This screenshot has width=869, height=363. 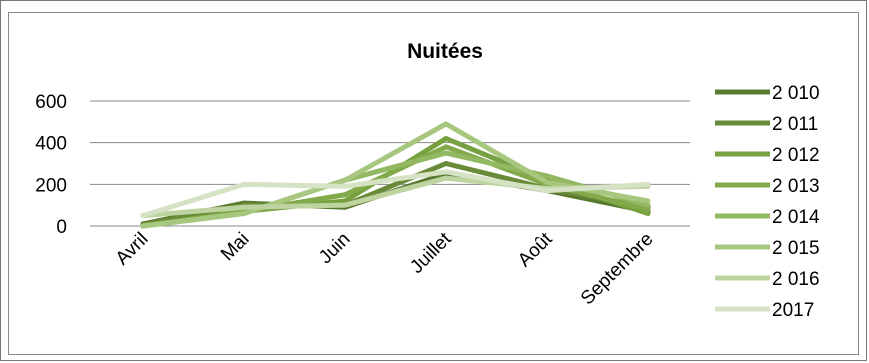 I want to click on chart-title: Nuitées, so click(x=445, y=51).